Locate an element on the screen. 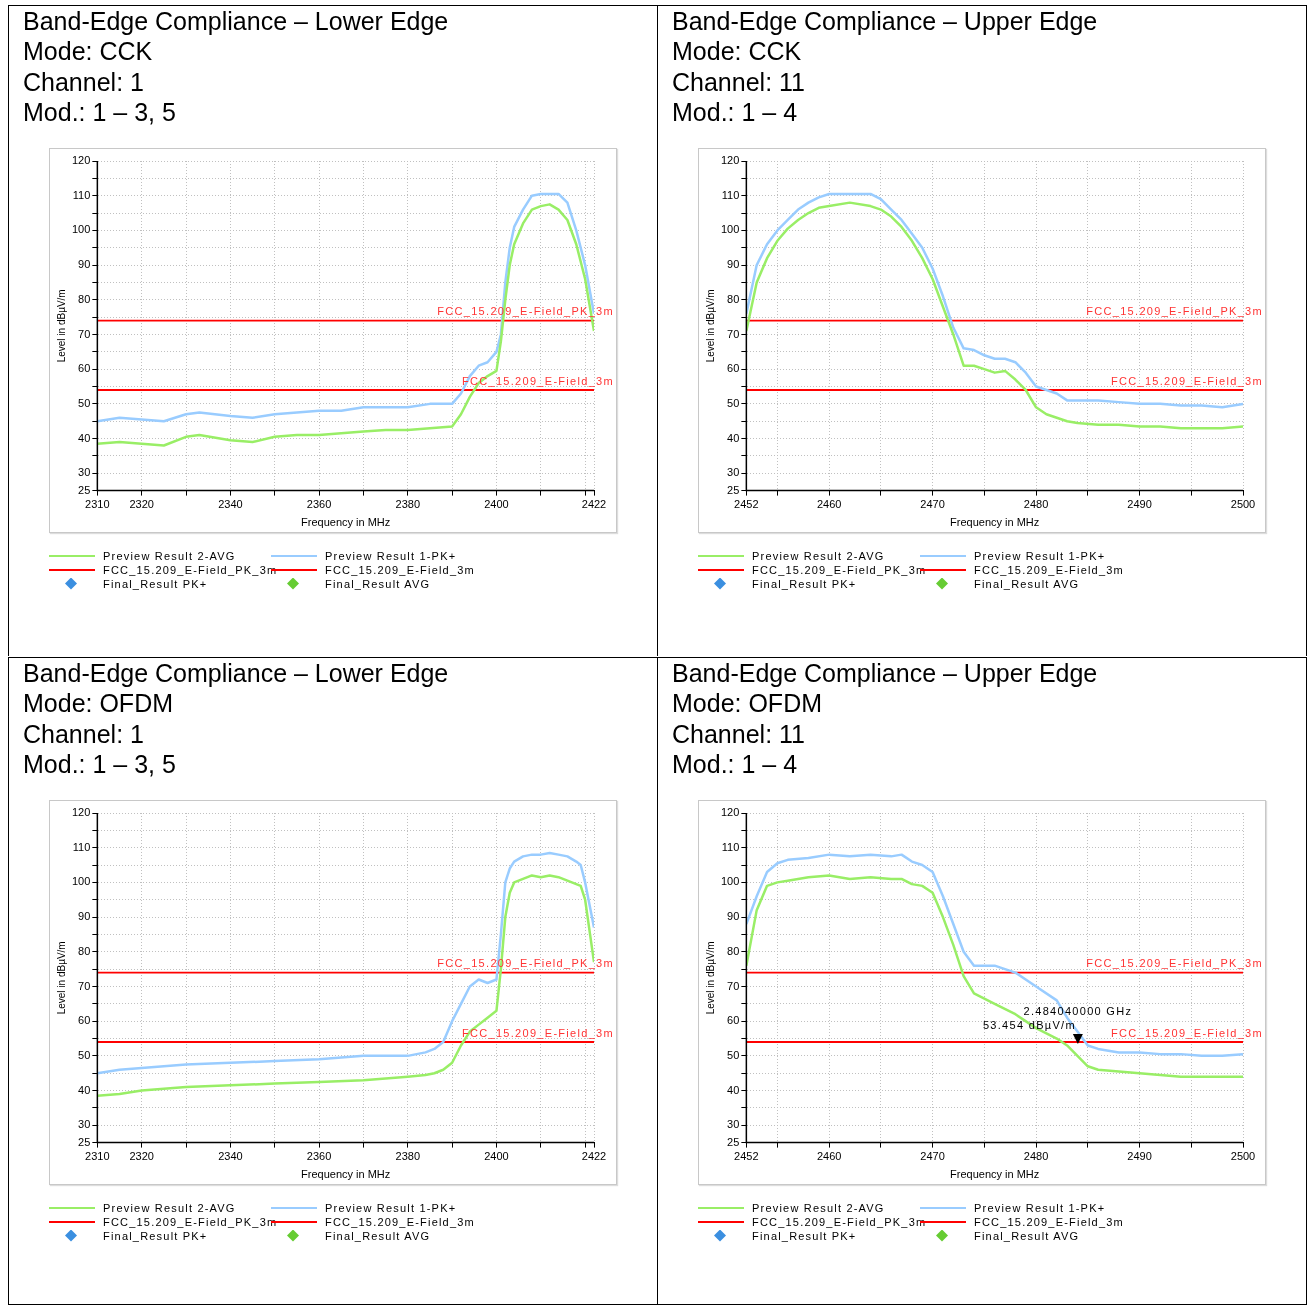 This screenshot has height=1305, width=1307. chart-subtitle: Mode: OFDM Channel: 11 Mod.: 1 – 4 is located at coordinates (747, 734).